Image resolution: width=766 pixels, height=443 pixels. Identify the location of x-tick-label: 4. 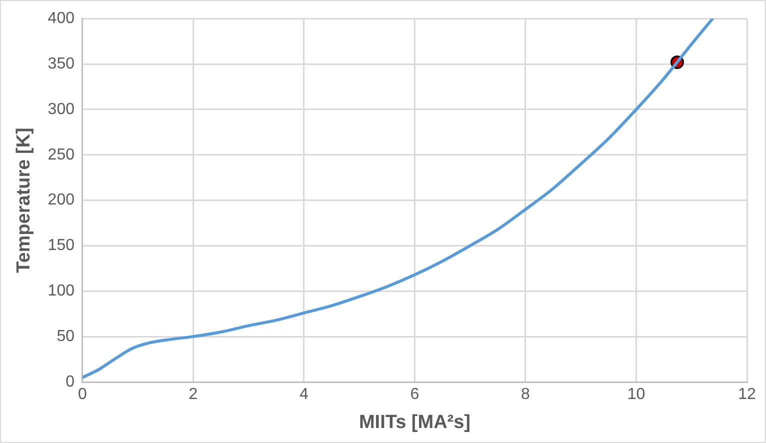
(304, 395).